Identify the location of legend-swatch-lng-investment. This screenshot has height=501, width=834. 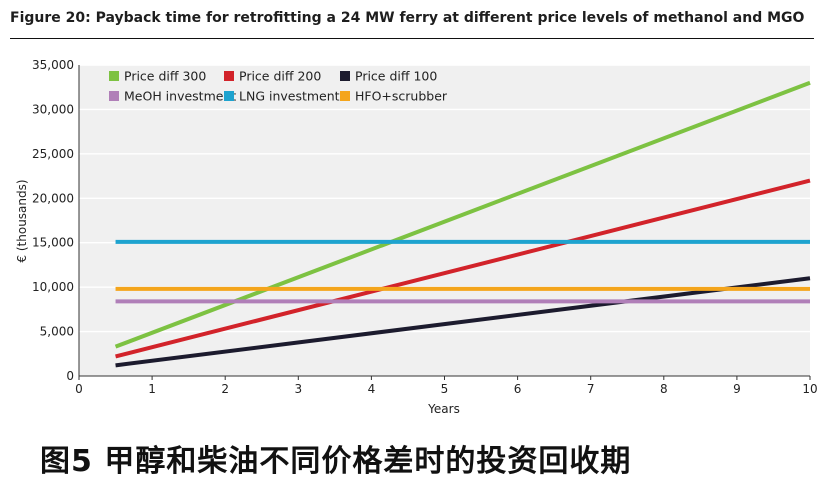
(229, 96).